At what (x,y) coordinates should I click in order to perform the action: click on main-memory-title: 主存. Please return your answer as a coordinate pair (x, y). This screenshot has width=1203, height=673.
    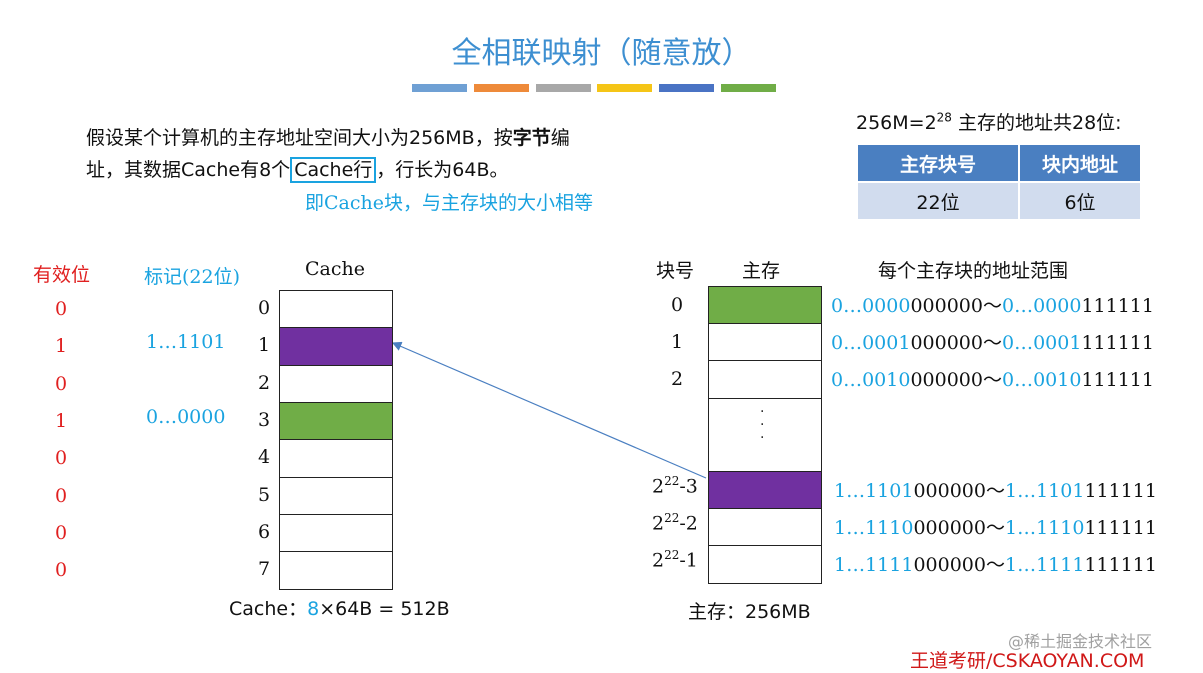
    Looking at the image, I should click on (761, 271).